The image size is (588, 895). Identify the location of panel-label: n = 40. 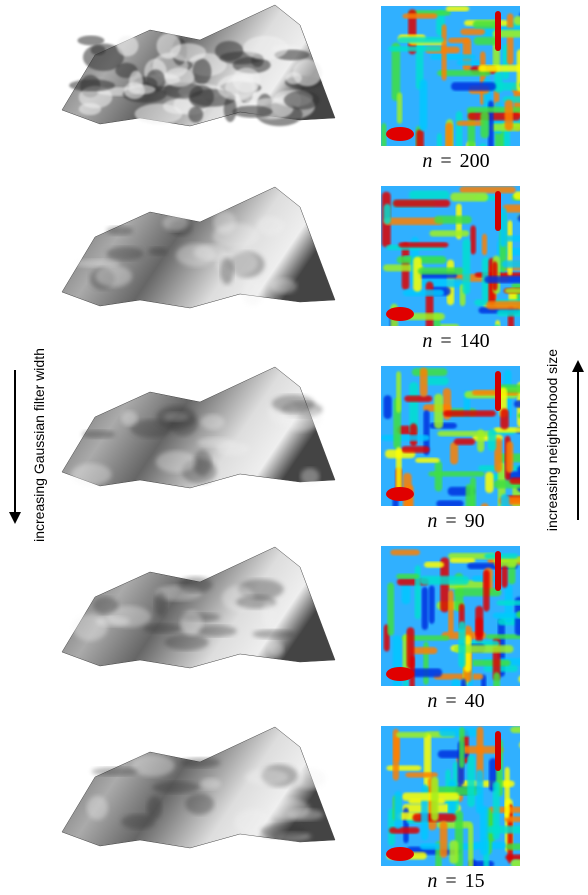
(455, 701).